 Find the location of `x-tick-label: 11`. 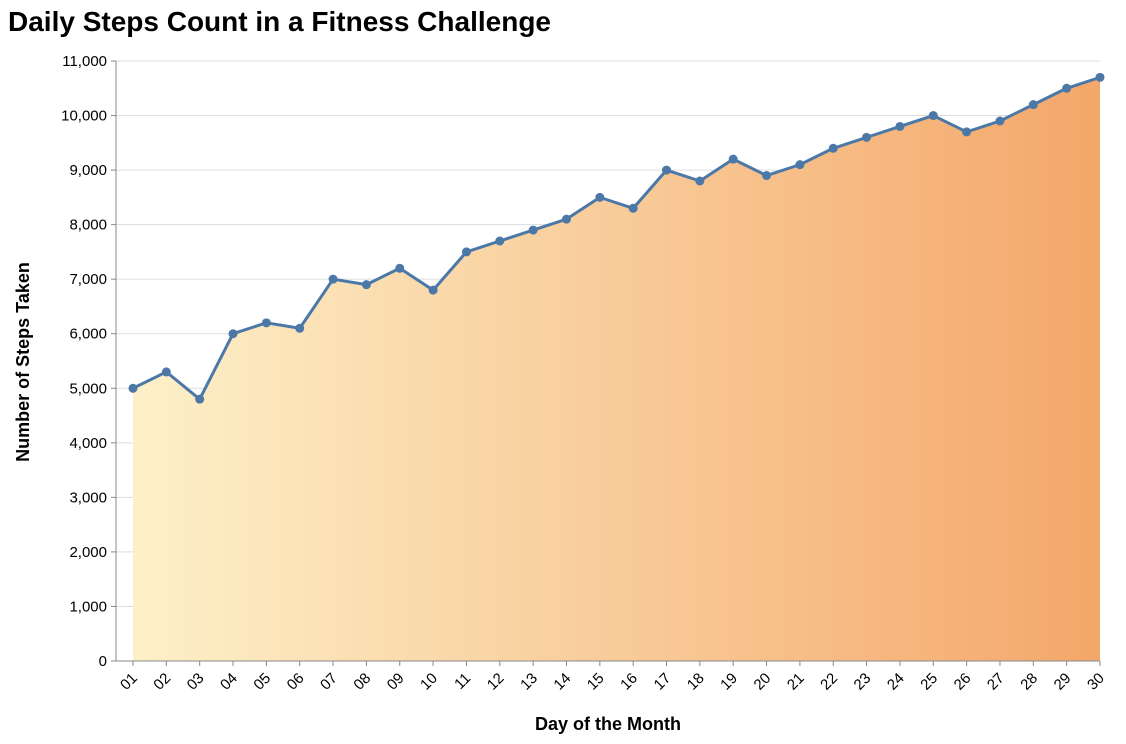

x-tick-label: 11 is located at coordinates (462, 681).